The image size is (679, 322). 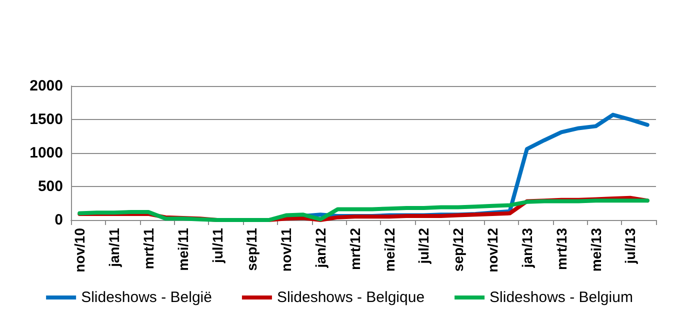 What do you see at coordinates (630, 246) in the screenshot?
I see `x-tick-label: jul/13` at bounding box center [630, 246].